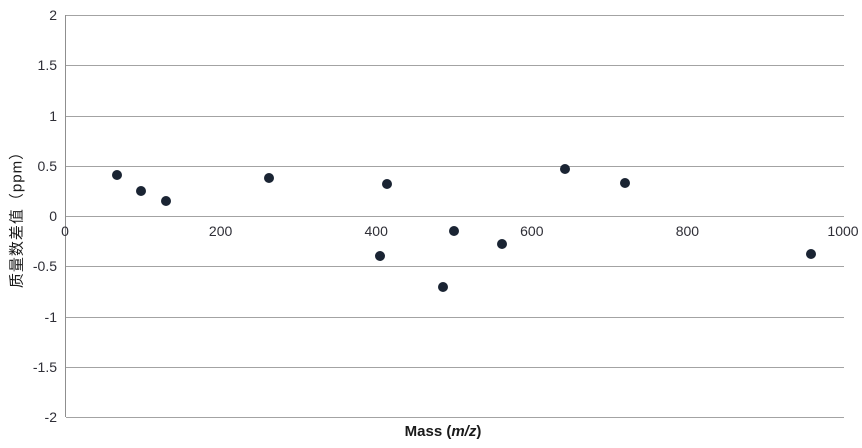 The width and height of the screenshot is (862, 448). Describe the element at coordinates (532, 231) in the screenshot. I see `x-tick-label-600: 600` at that location.